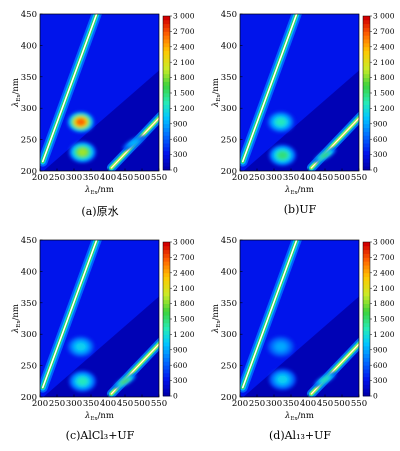 This screenshot has height=451, width=400. Describe the element at coordinates (29, 141) in the screenshot. I see `y-tick-label: 250` at that location.